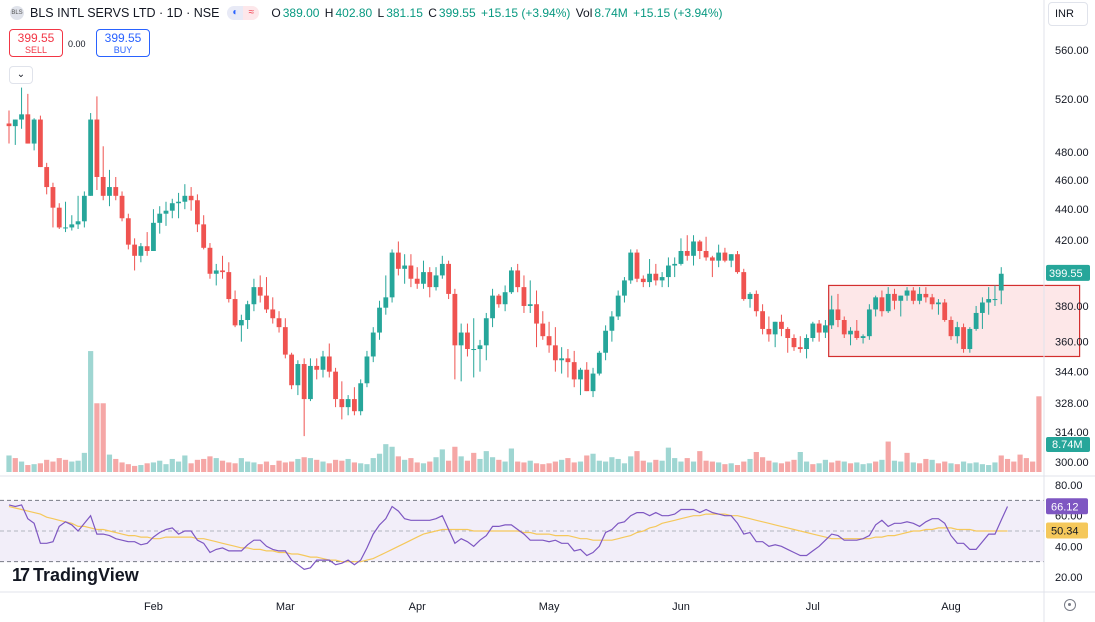  What do you see at coordinates (276, 13) in the screenshot?
I see `open-label: O` at bounding box center [276, 13].